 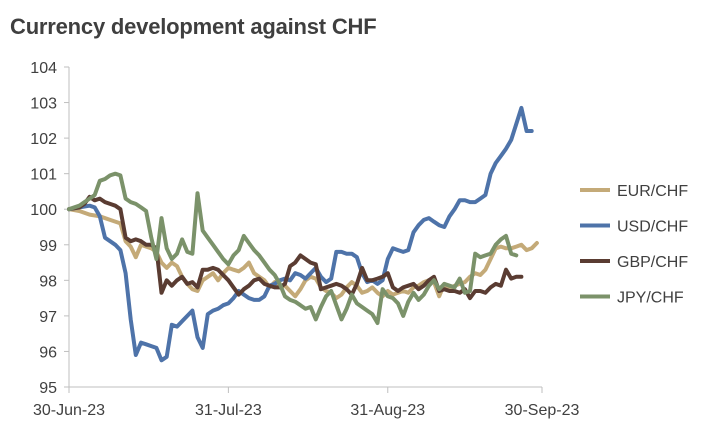 What do you see at coordinates (69, 410) in the screenshot?
I see `x-tick-label: 30-Jun-23` at bounding box center [69, 410].